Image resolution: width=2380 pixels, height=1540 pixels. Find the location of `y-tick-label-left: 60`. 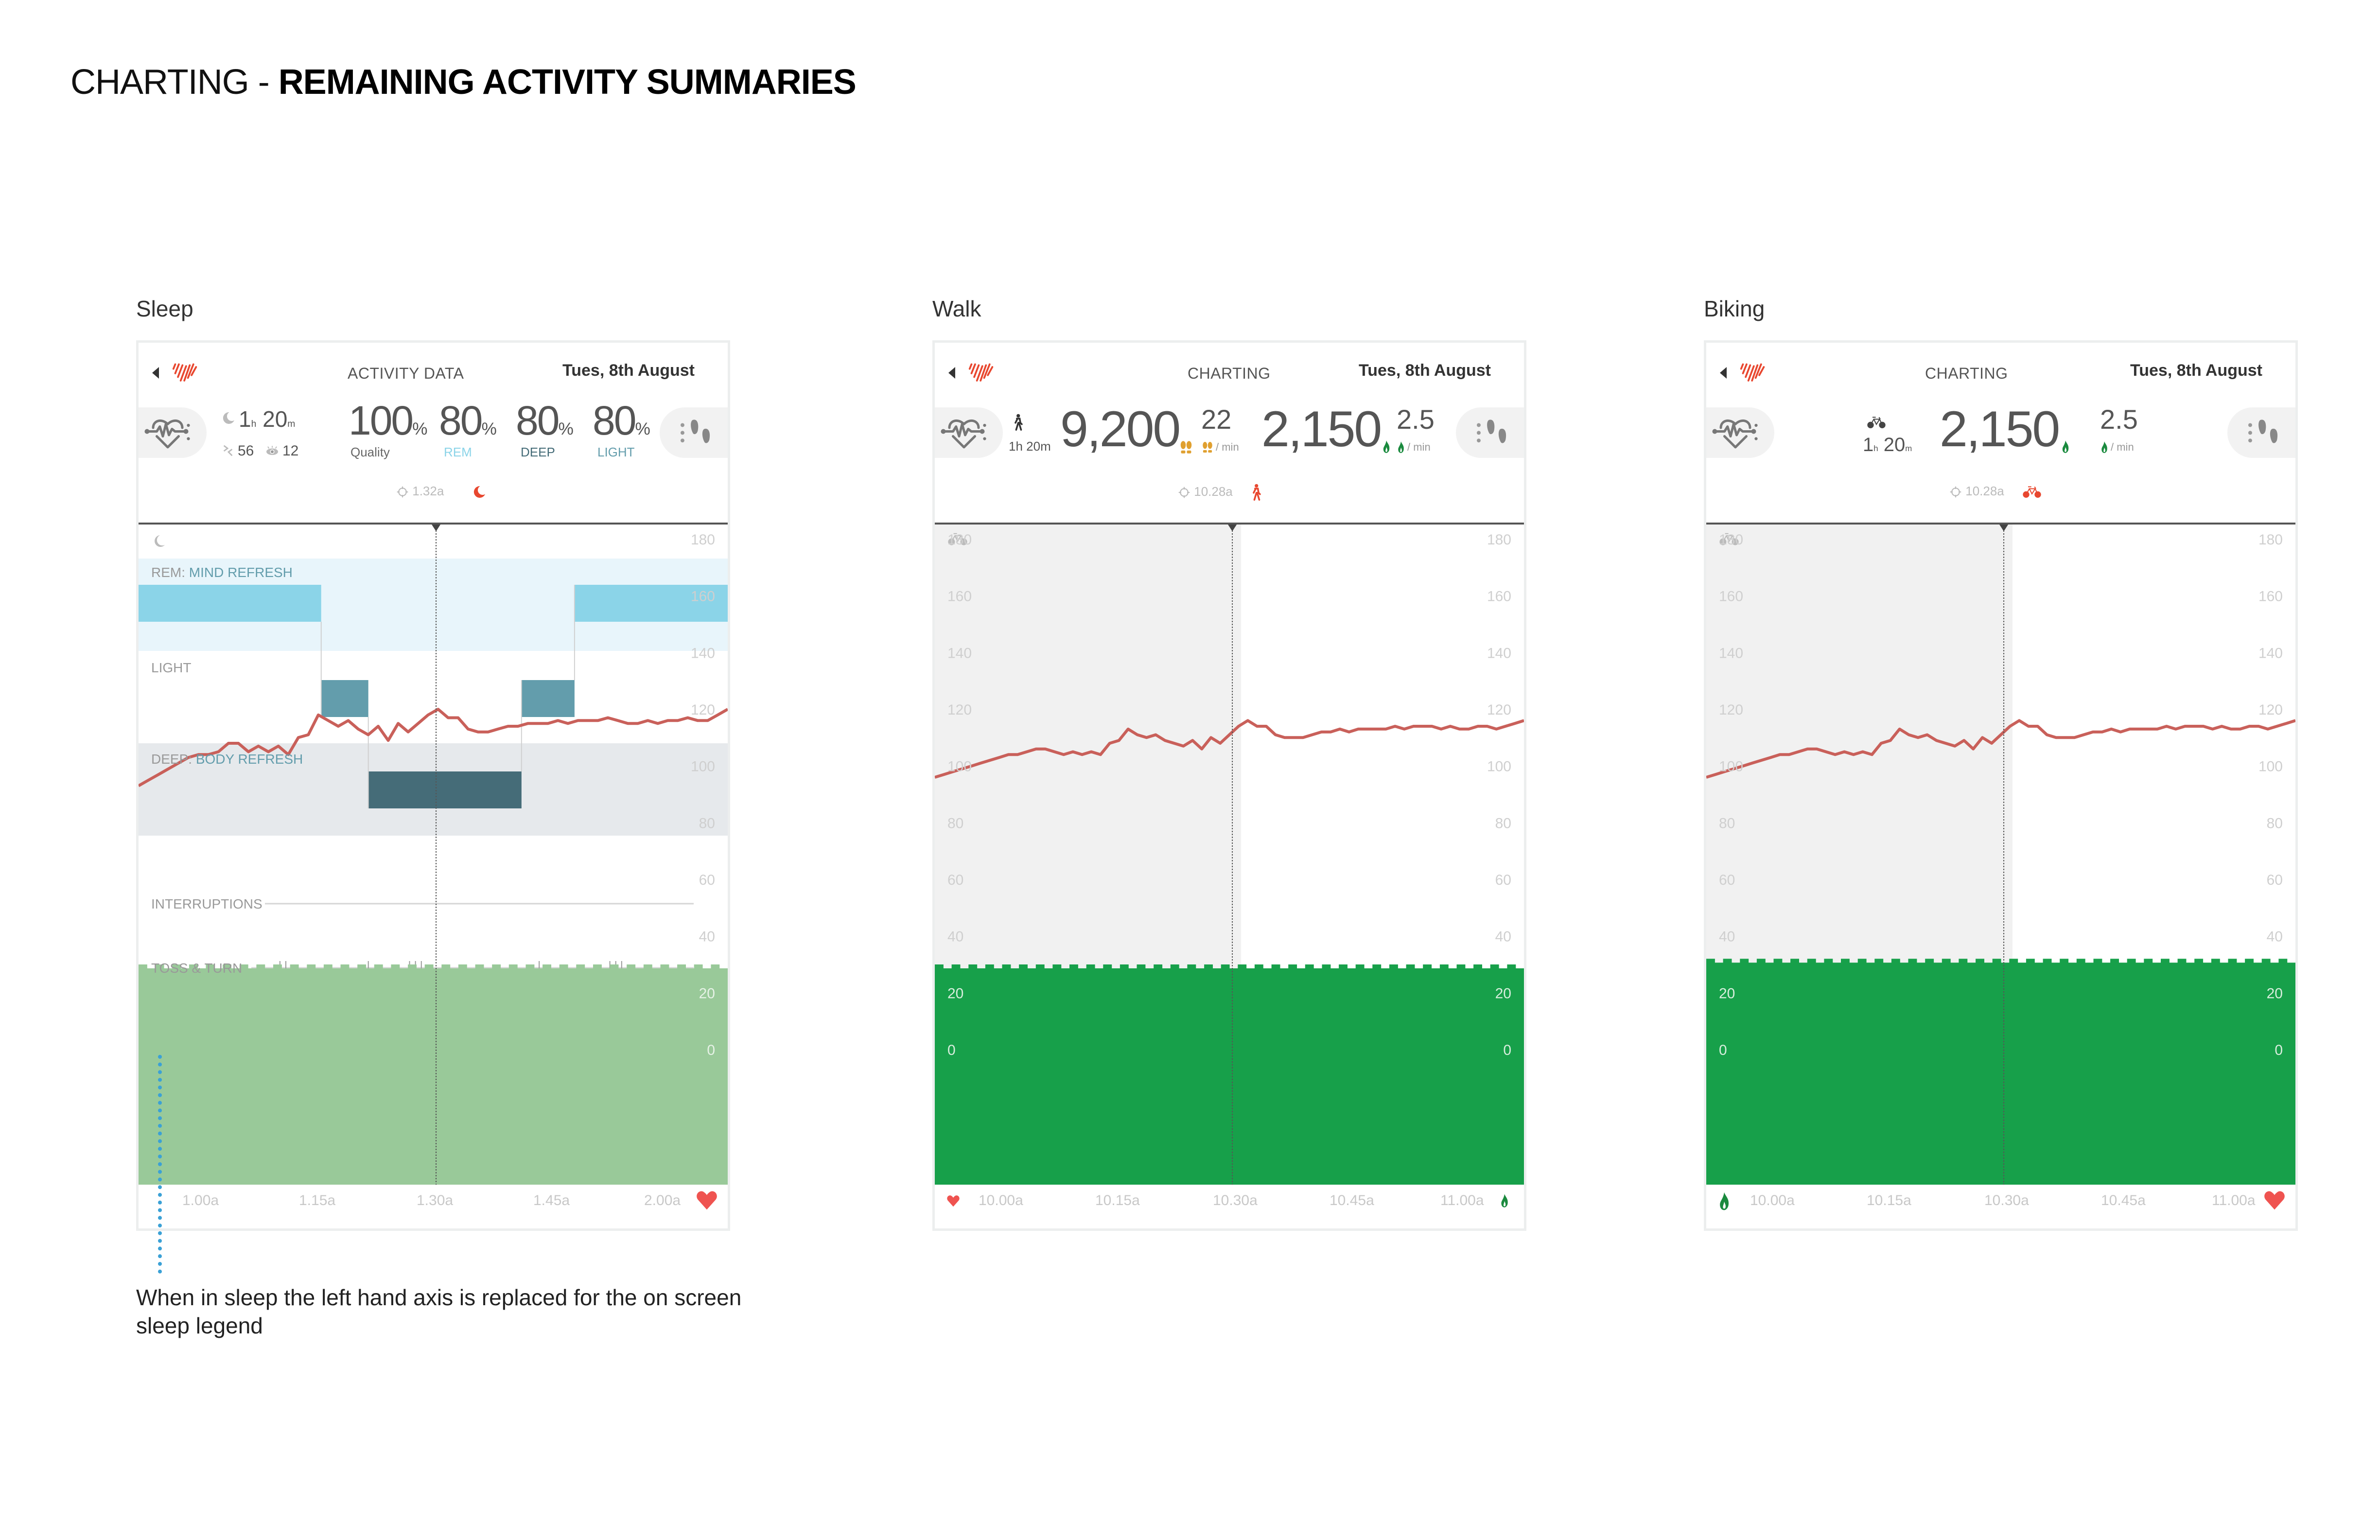

y-tick-label-left: 60 is located at coordinates (1727, 880).